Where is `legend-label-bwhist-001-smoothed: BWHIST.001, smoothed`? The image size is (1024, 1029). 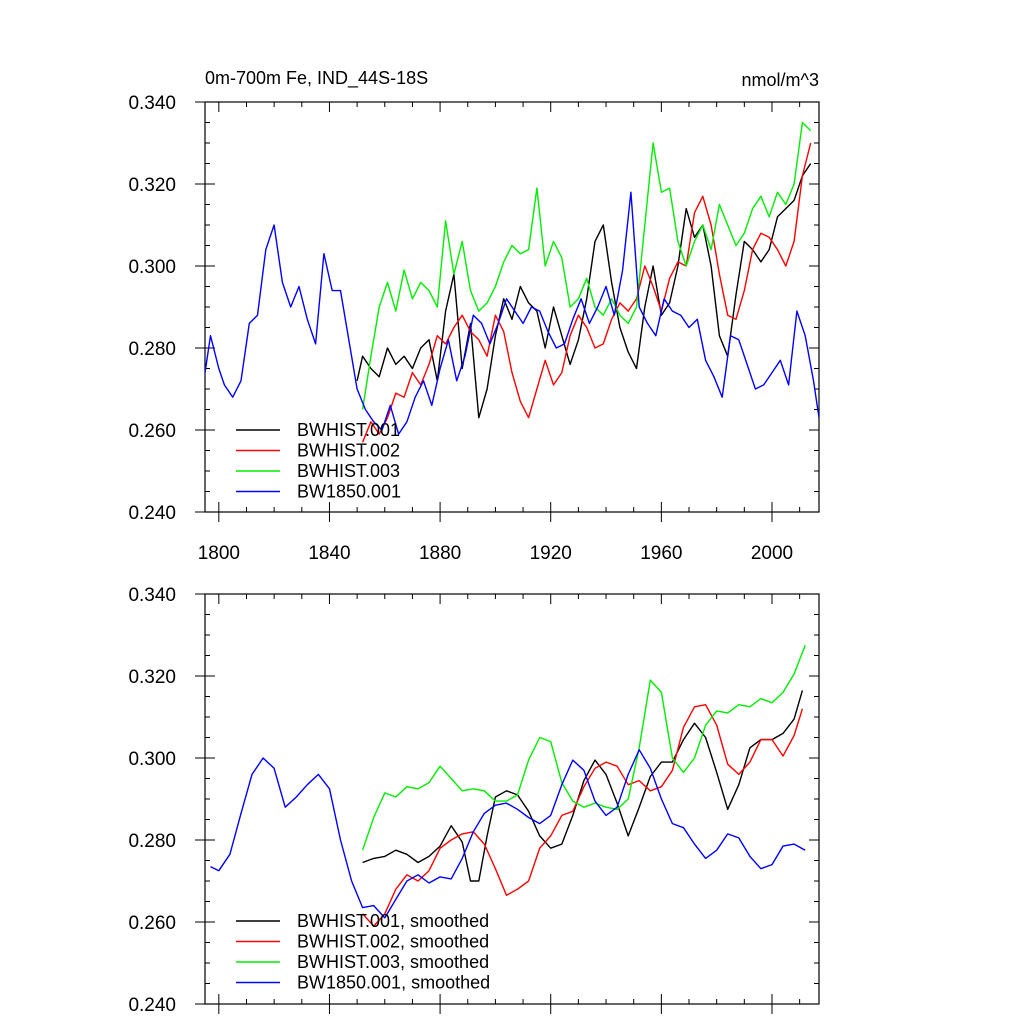
legend-label-bwhist-001-smoothed: BWHIST.001, smoothed is located at coordinates (393, 921).